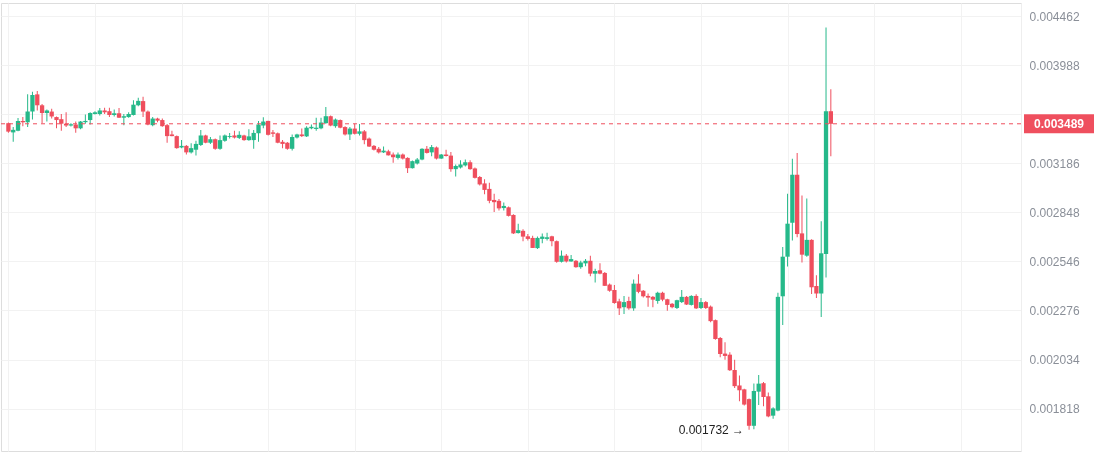  I want to click on annotation: 0.001732 →, so click(711, 429).